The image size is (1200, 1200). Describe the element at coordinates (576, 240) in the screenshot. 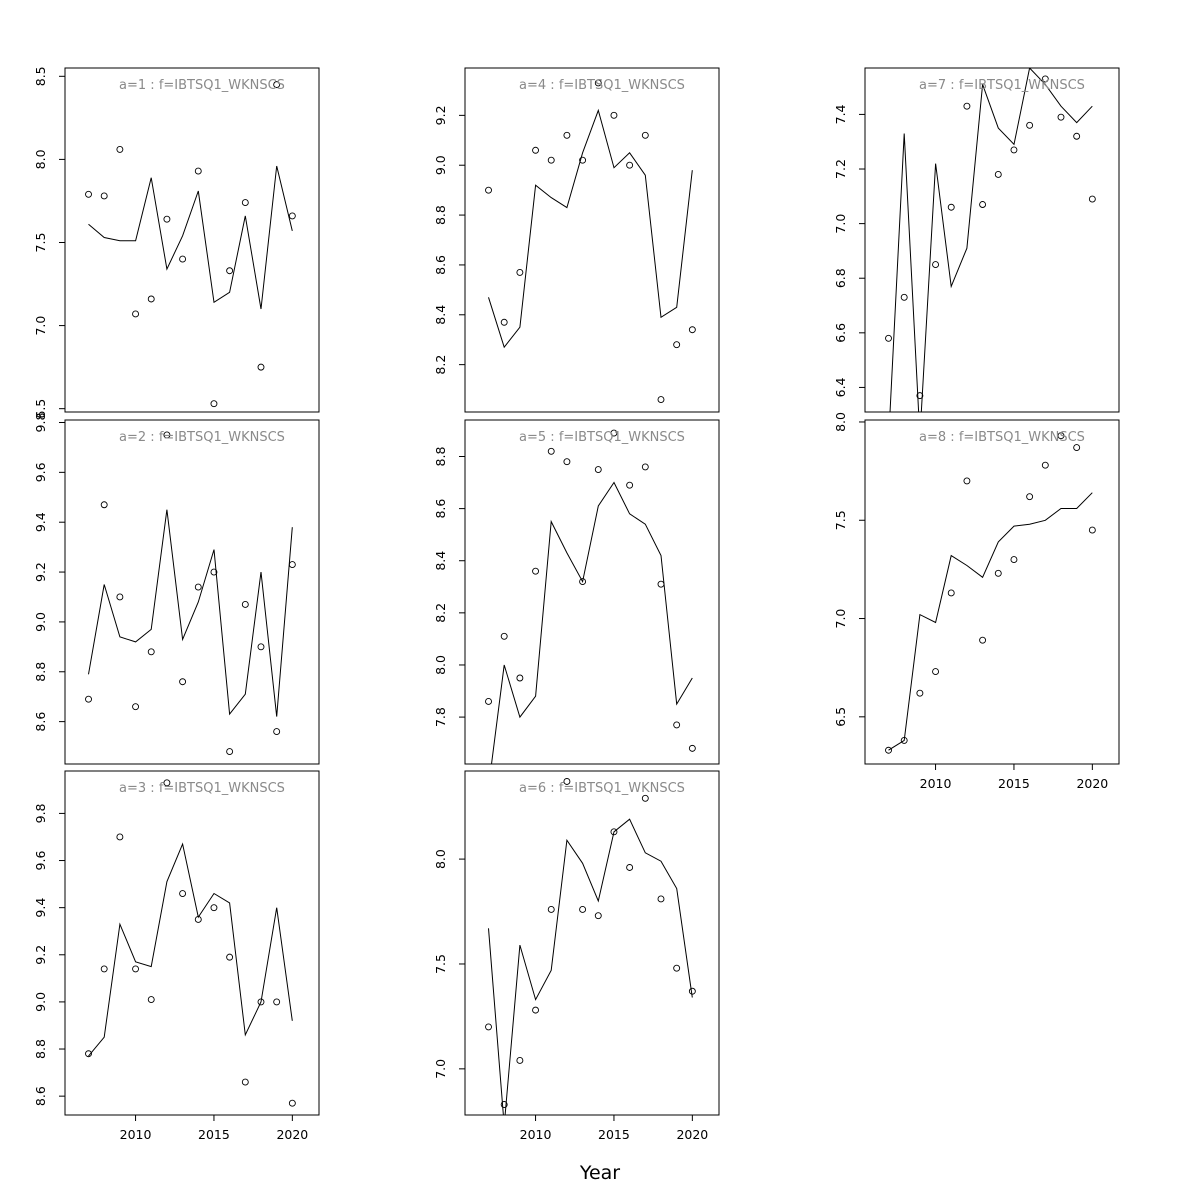

I see `panel-a4: 8.2 8.4 8.6 8.8 9.0 9.2 a=4 : f=IBTSQ1_WKNSCS` at that location.